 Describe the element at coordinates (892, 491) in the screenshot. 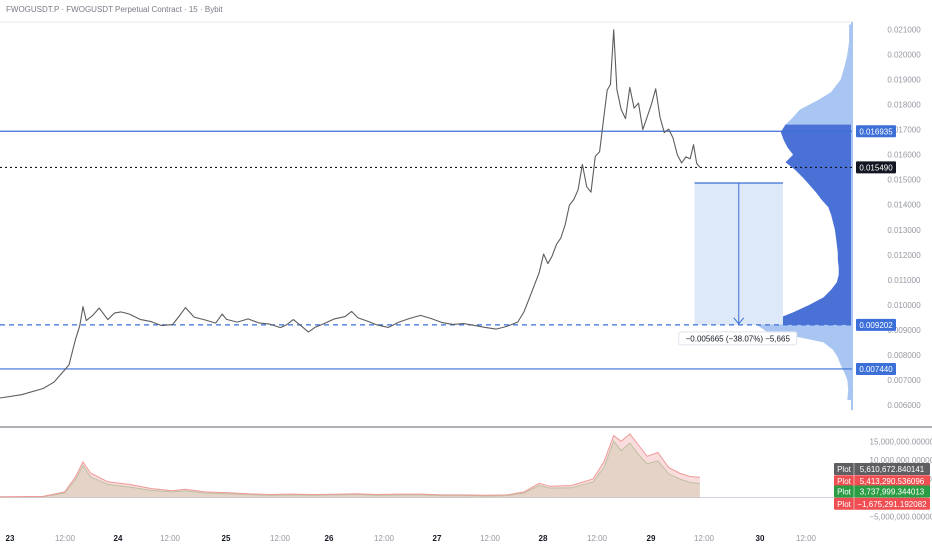

I see `osc-badge-value: 3,737,999.344013` at that location.